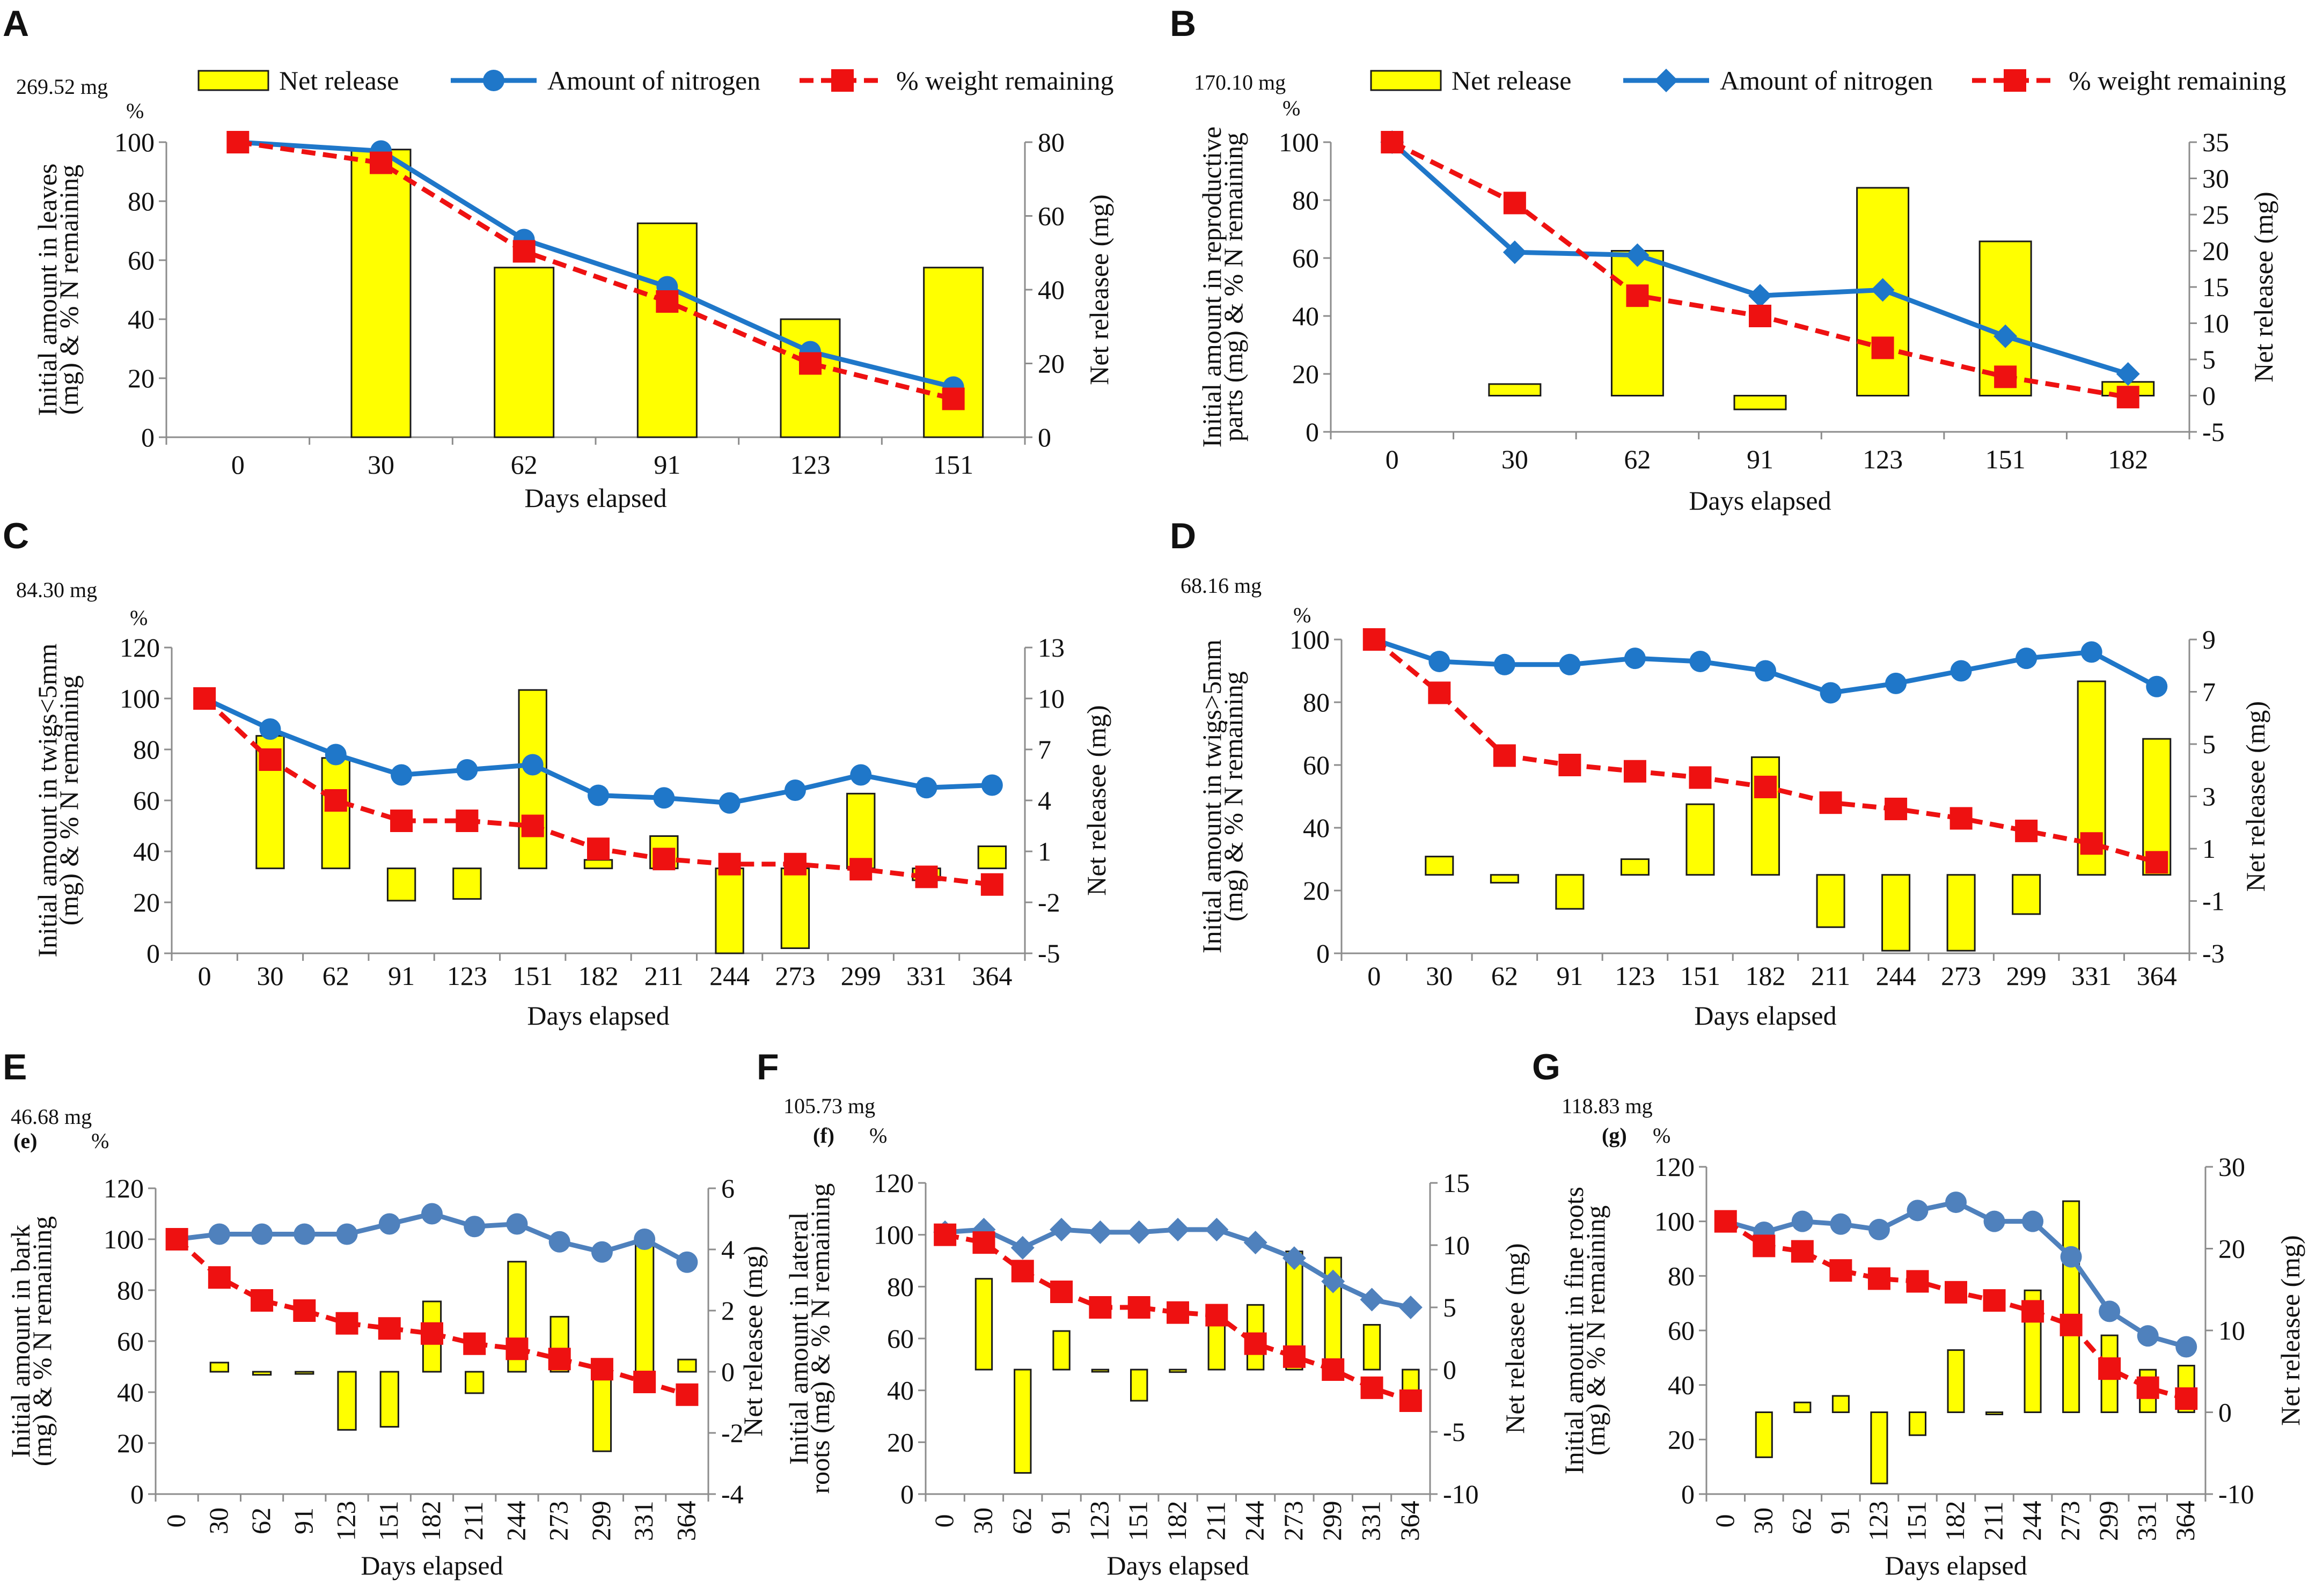 This screenshot has height=1596, width=2316. Describe the element at coordinates (2209, 797) in the screenshot. I see `y-right-tick-label: 3` at that location.